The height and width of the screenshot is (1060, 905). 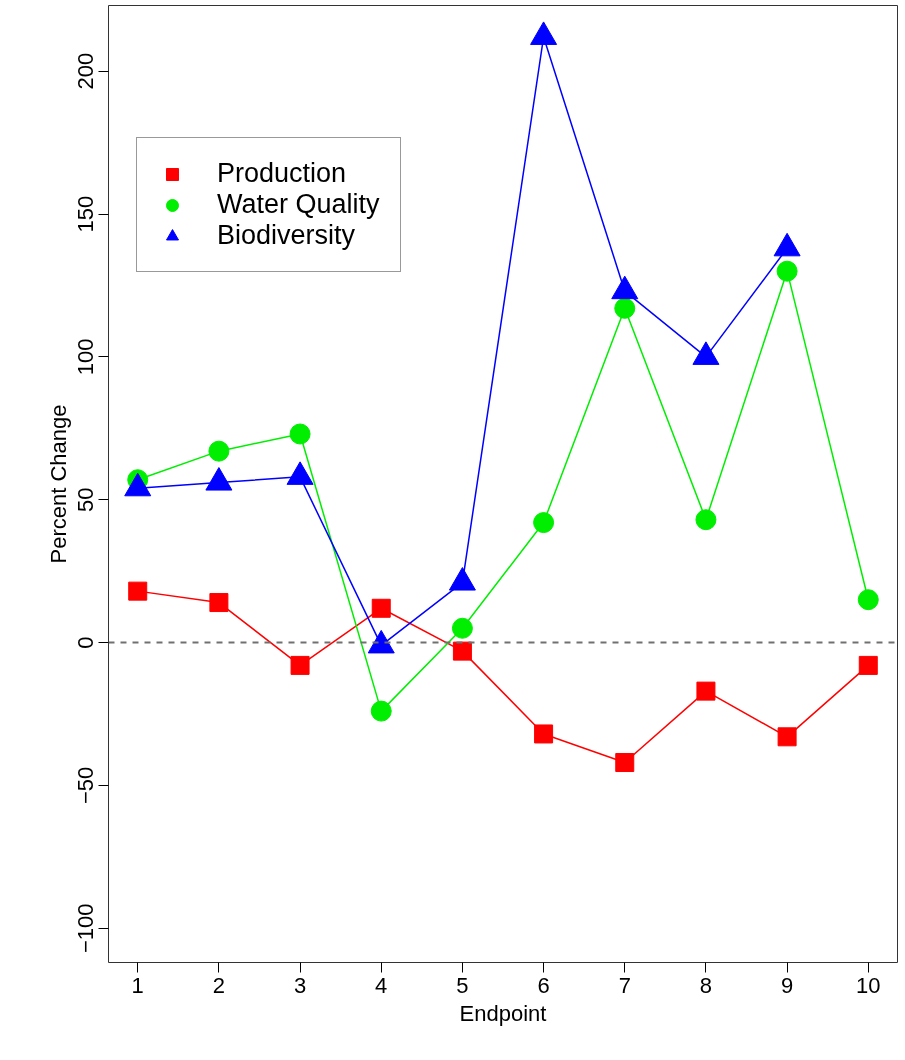 What do you see at coordinates (868, 985) in the screenshot?
I see `x-tick-label: 10` at bounding box center [868, 985].